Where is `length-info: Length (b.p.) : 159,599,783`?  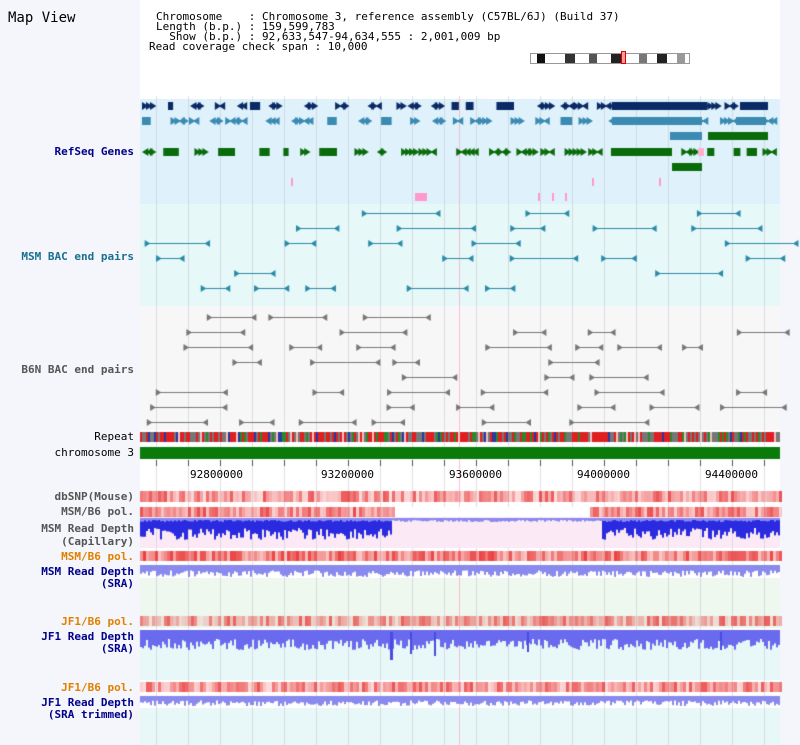
length-info: Length (b.p.) : 159,599,783 is located at coordinates (245, 26).